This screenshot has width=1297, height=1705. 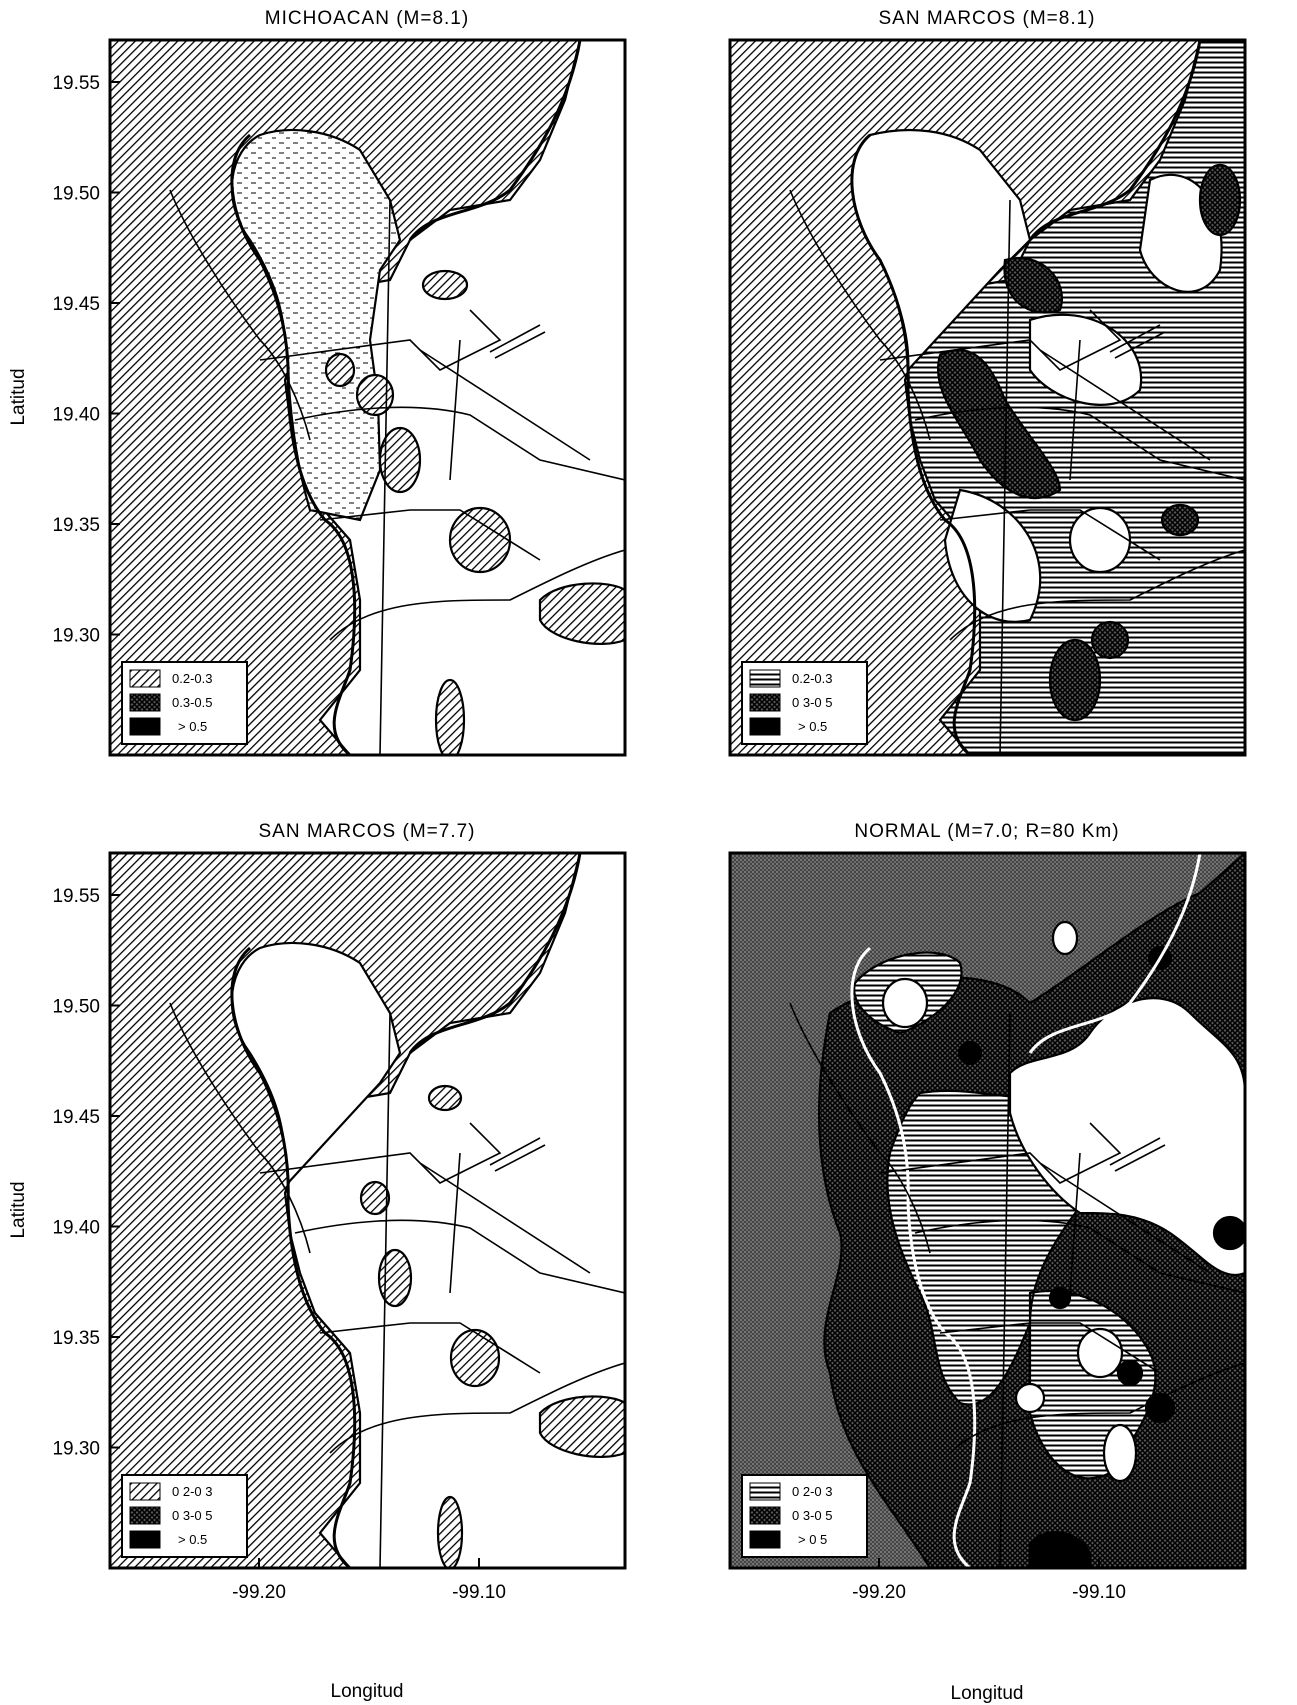 I want to click on y-tick-group: 19.55 19.50 19.45 19.40 19.35 19.30, so click(x=86, y=1173).